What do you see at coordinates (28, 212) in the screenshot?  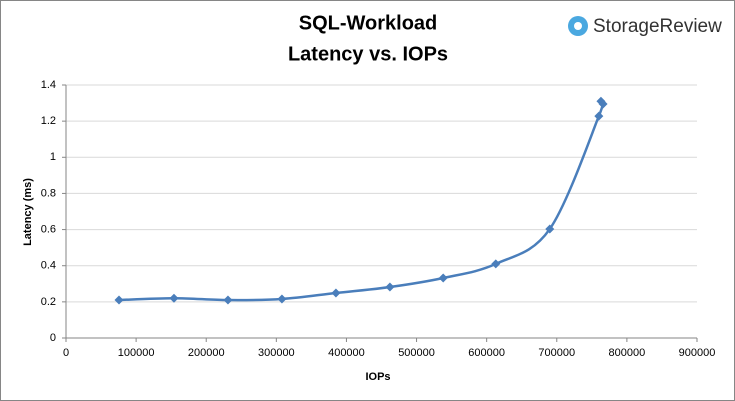 I see `y-axis-label: Latency (ms)` at bounding box center [28, 212].